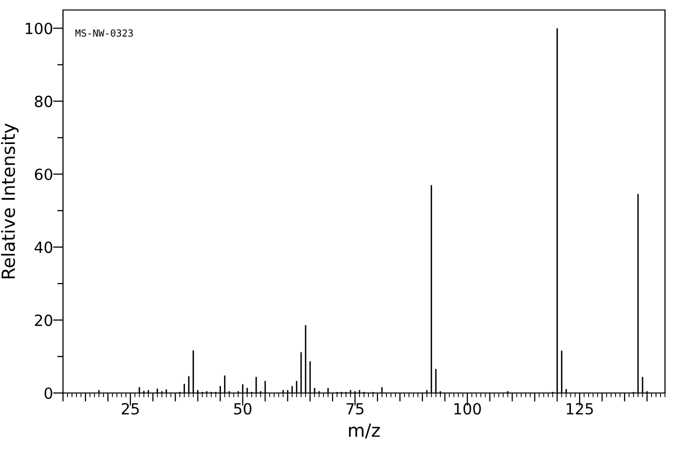  Describe the element at coordinates (130, 408) in the screenshot. I see `x-tick-label: 25` at that location.